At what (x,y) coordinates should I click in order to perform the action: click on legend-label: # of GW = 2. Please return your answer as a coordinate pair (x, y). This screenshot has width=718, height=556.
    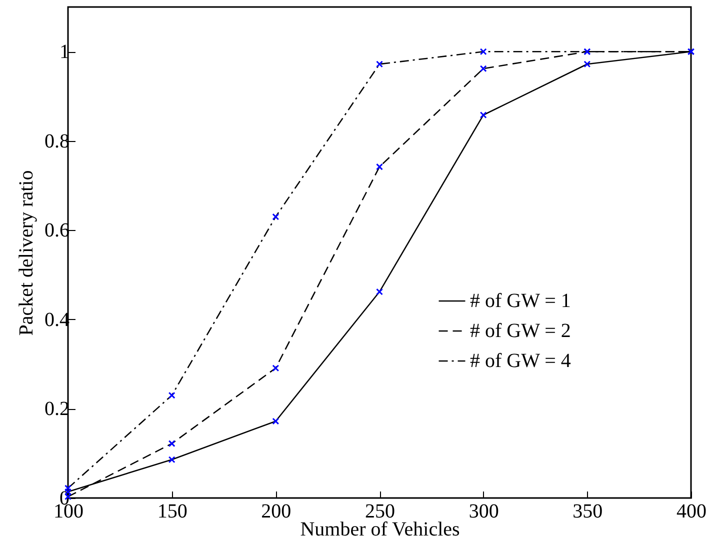
    Looking at the image, I should click on (520, 331).